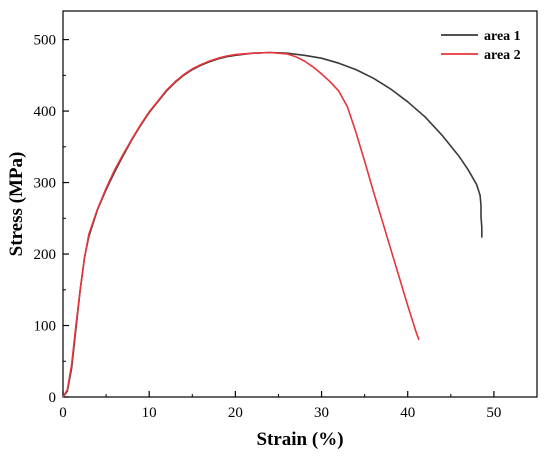 Image resolution: width=550 pixels, height=461 pixels. I want to click on x-tick-label: 30, so click(321, 413).